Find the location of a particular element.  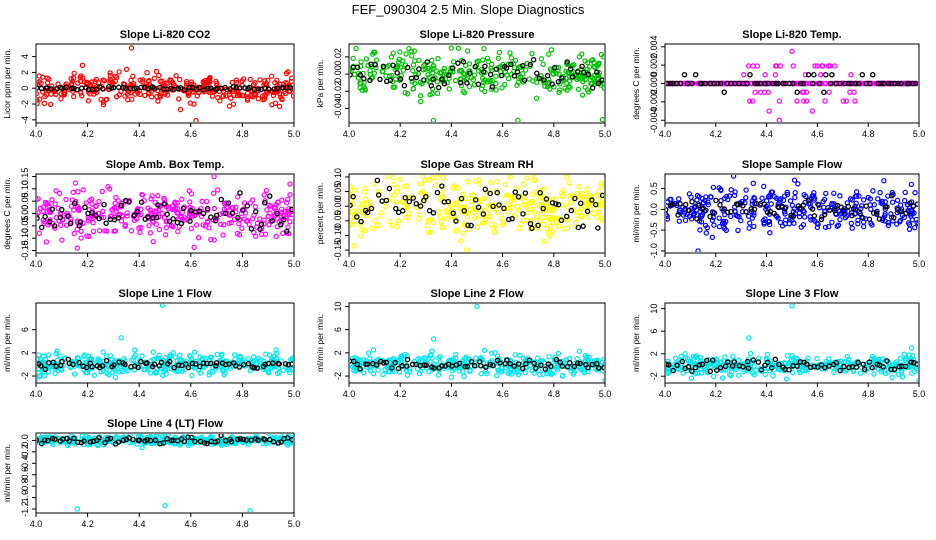

points-layer is located at coordinates (792, 343).